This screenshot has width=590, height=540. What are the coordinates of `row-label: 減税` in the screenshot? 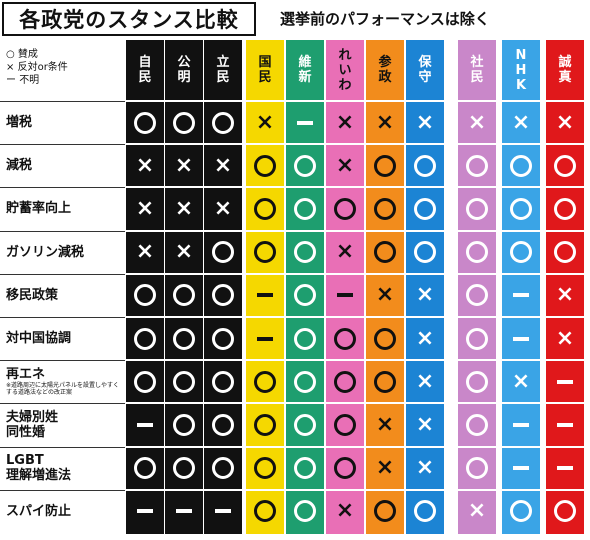 It's located at (19, 166).